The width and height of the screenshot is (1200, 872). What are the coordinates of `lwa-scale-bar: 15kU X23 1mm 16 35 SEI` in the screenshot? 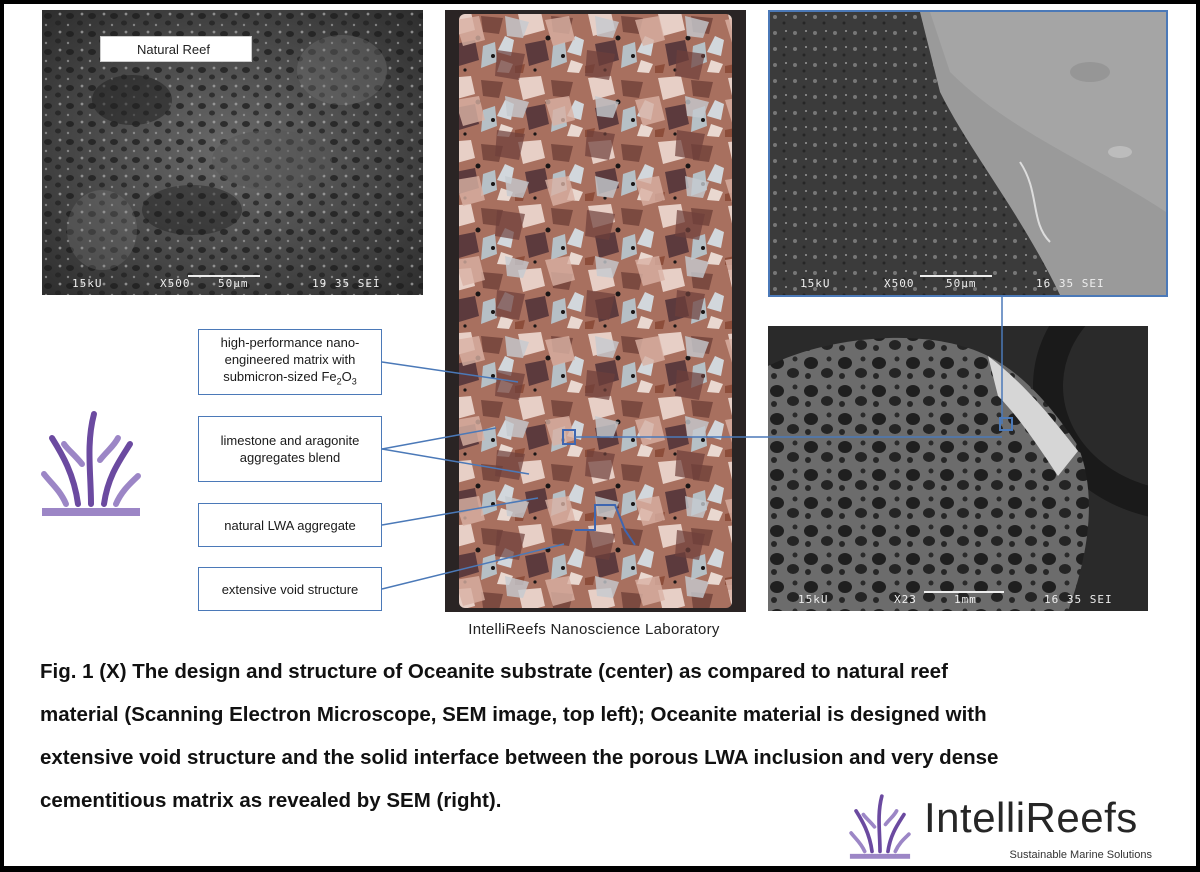 It's located at (958, 600).